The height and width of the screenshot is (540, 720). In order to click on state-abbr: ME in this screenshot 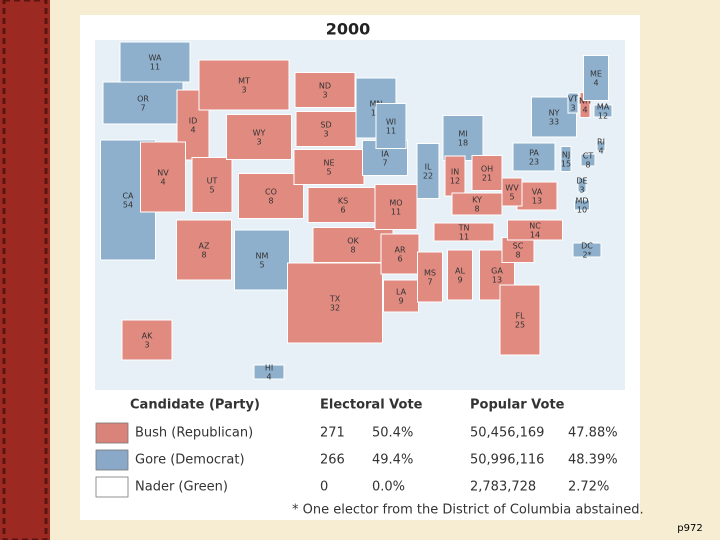, I will do `click(596, 74)`.